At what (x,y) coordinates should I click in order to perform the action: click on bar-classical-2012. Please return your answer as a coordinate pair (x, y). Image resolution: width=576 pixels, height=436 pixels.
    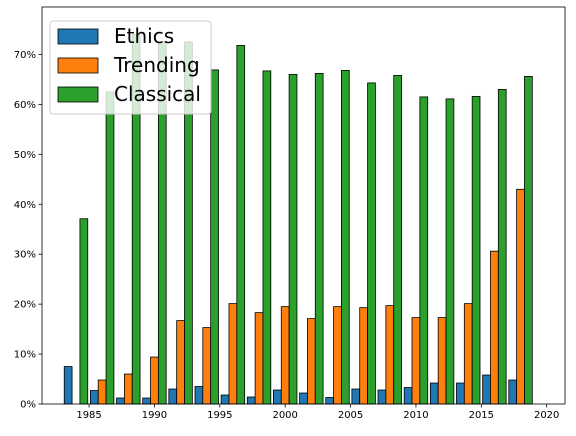
    Looking at the image, I should click on (450, 251).